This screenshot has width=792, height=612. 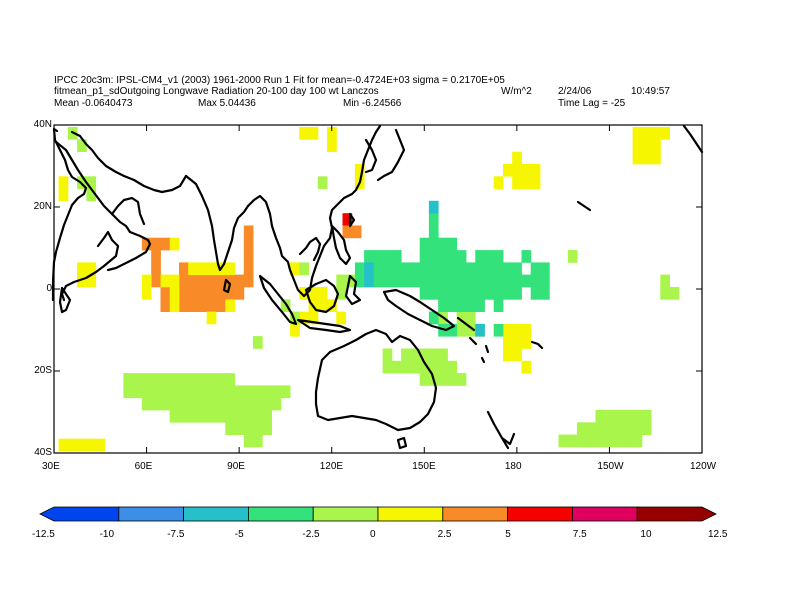 What do you see at coordinates (93, 187) in the screenshot?
I see `coast-red-sea` at bounding box center [93, 187].